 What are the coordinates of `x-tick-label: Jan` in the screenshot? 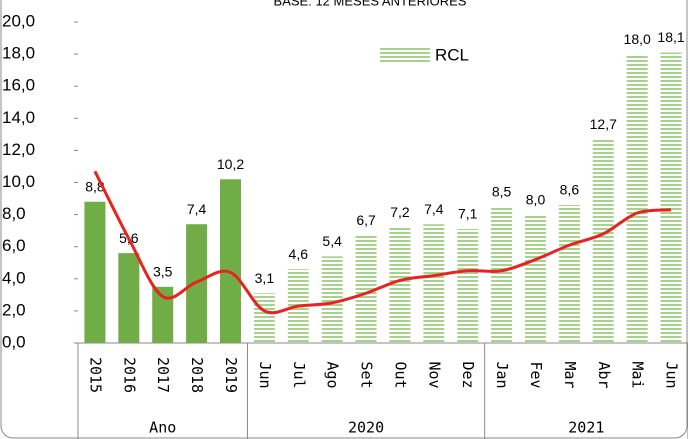 It's located at (502, 374).